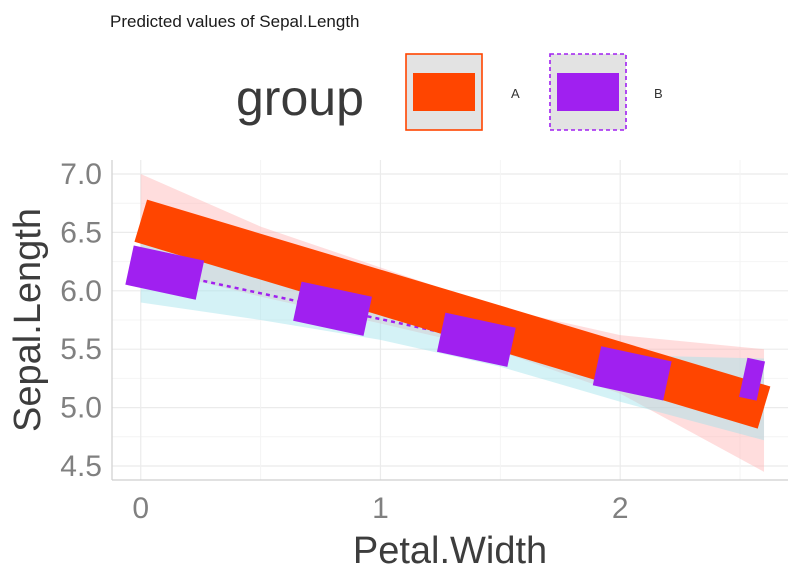 The width and height of the screenshot is (800, 580). I want to click on legend-key-swatch-b, so click(588, 92).